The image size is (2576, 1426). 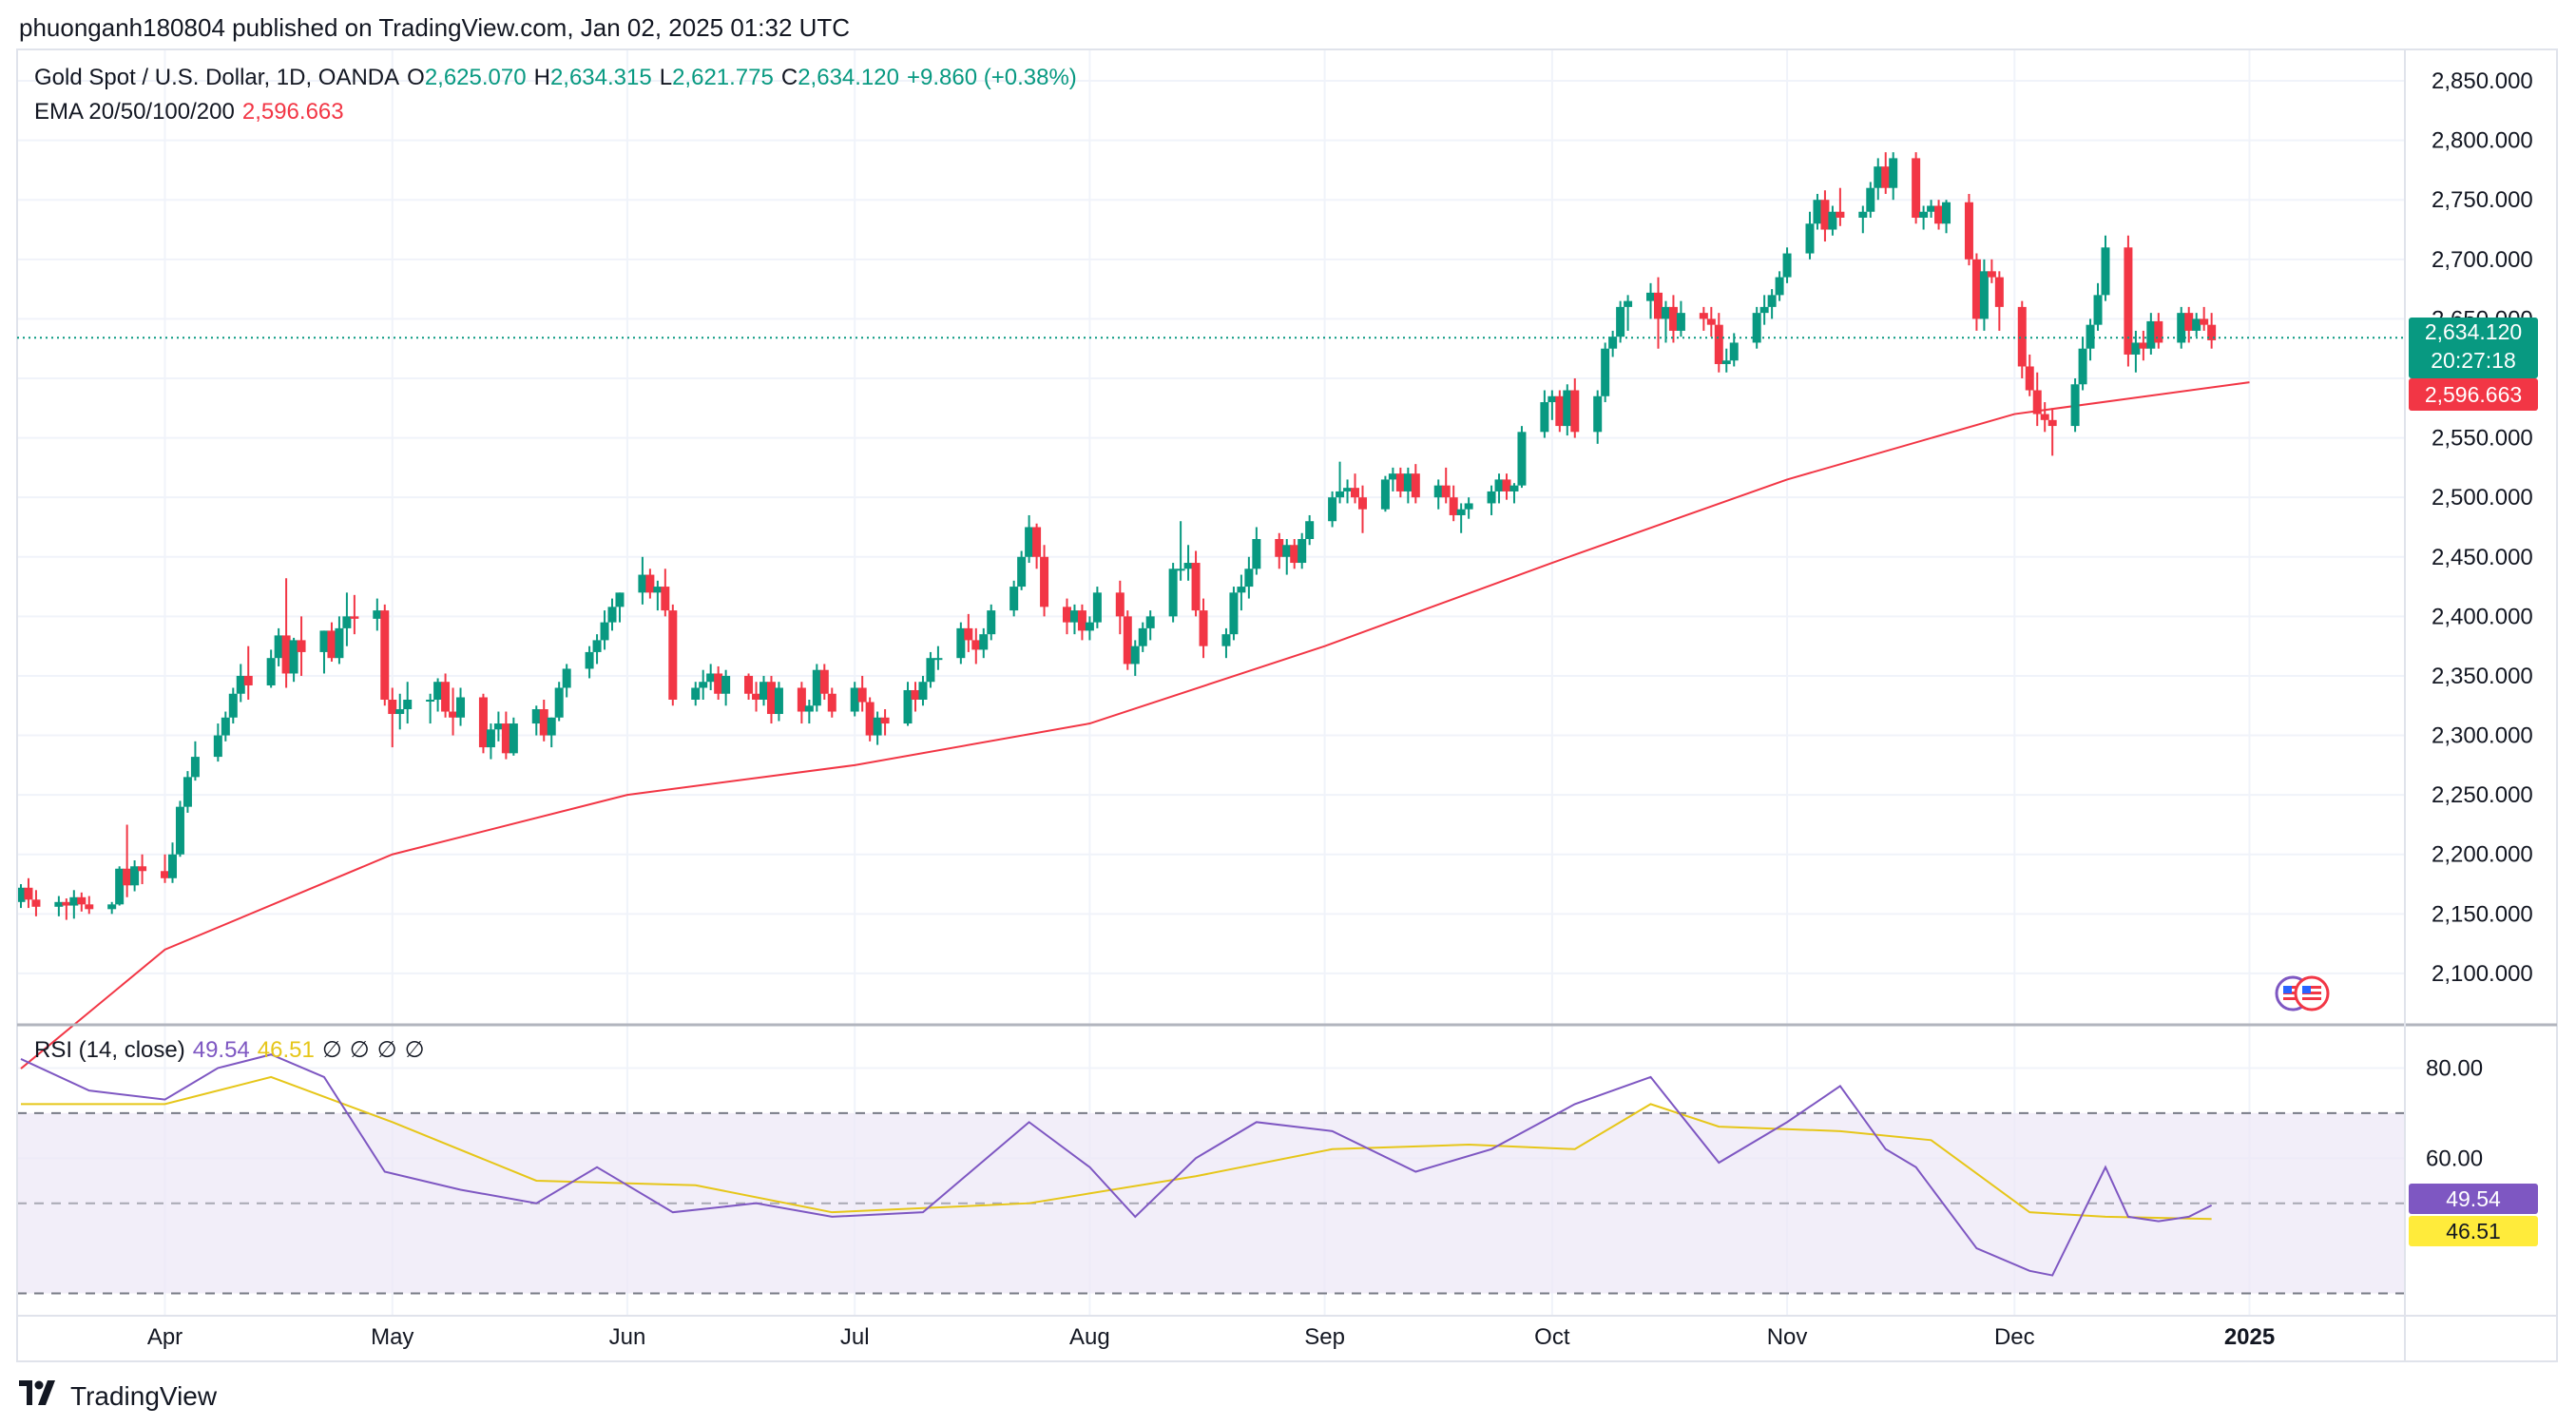 What do you see at coordinates (2482, 914) in the screenshot?
I see `price-tick-label: 2,150.000` at bounding box center [2482, 914].